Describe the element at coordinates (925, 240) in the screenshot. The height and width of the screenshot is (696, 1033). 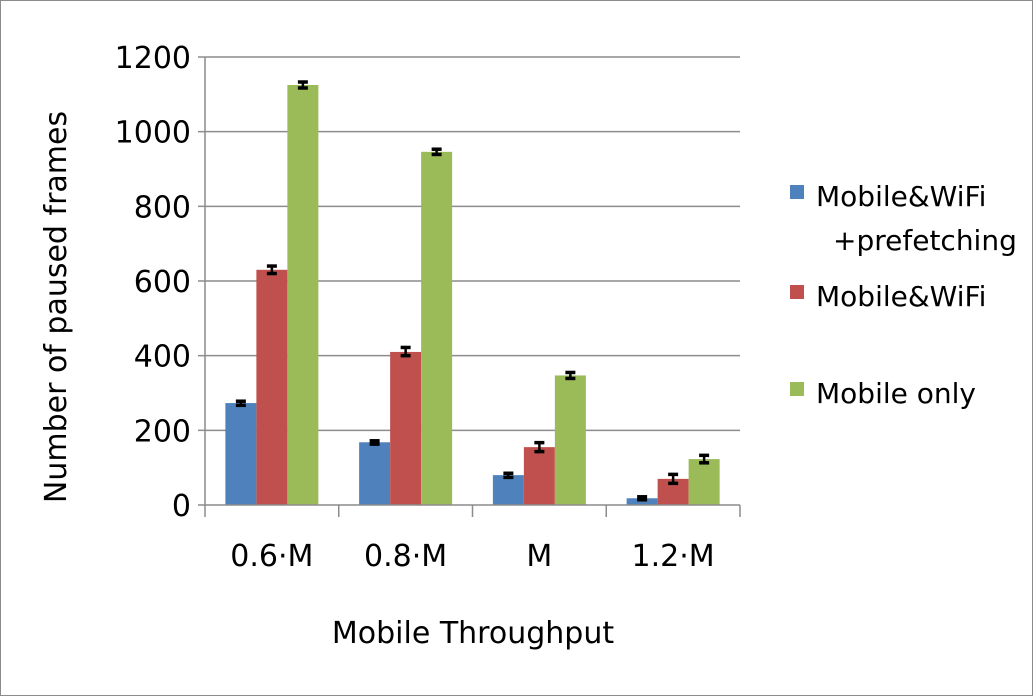
I see `legend-label-0-1: +prefetching` at that location.